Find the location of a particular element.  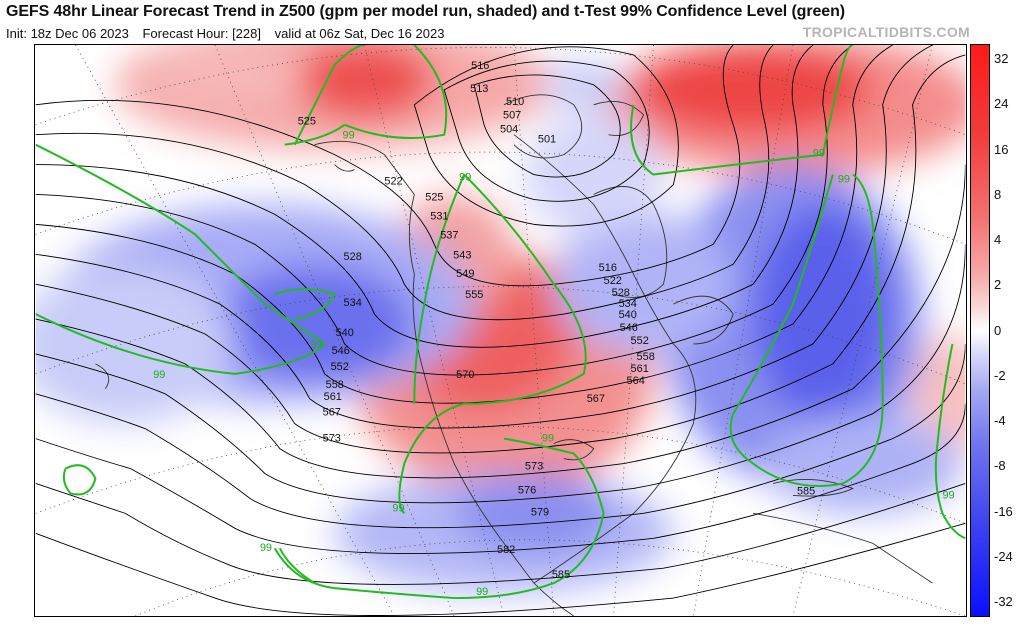

colorbar-tick-label: 32 is located at coordinates (1001, 58).